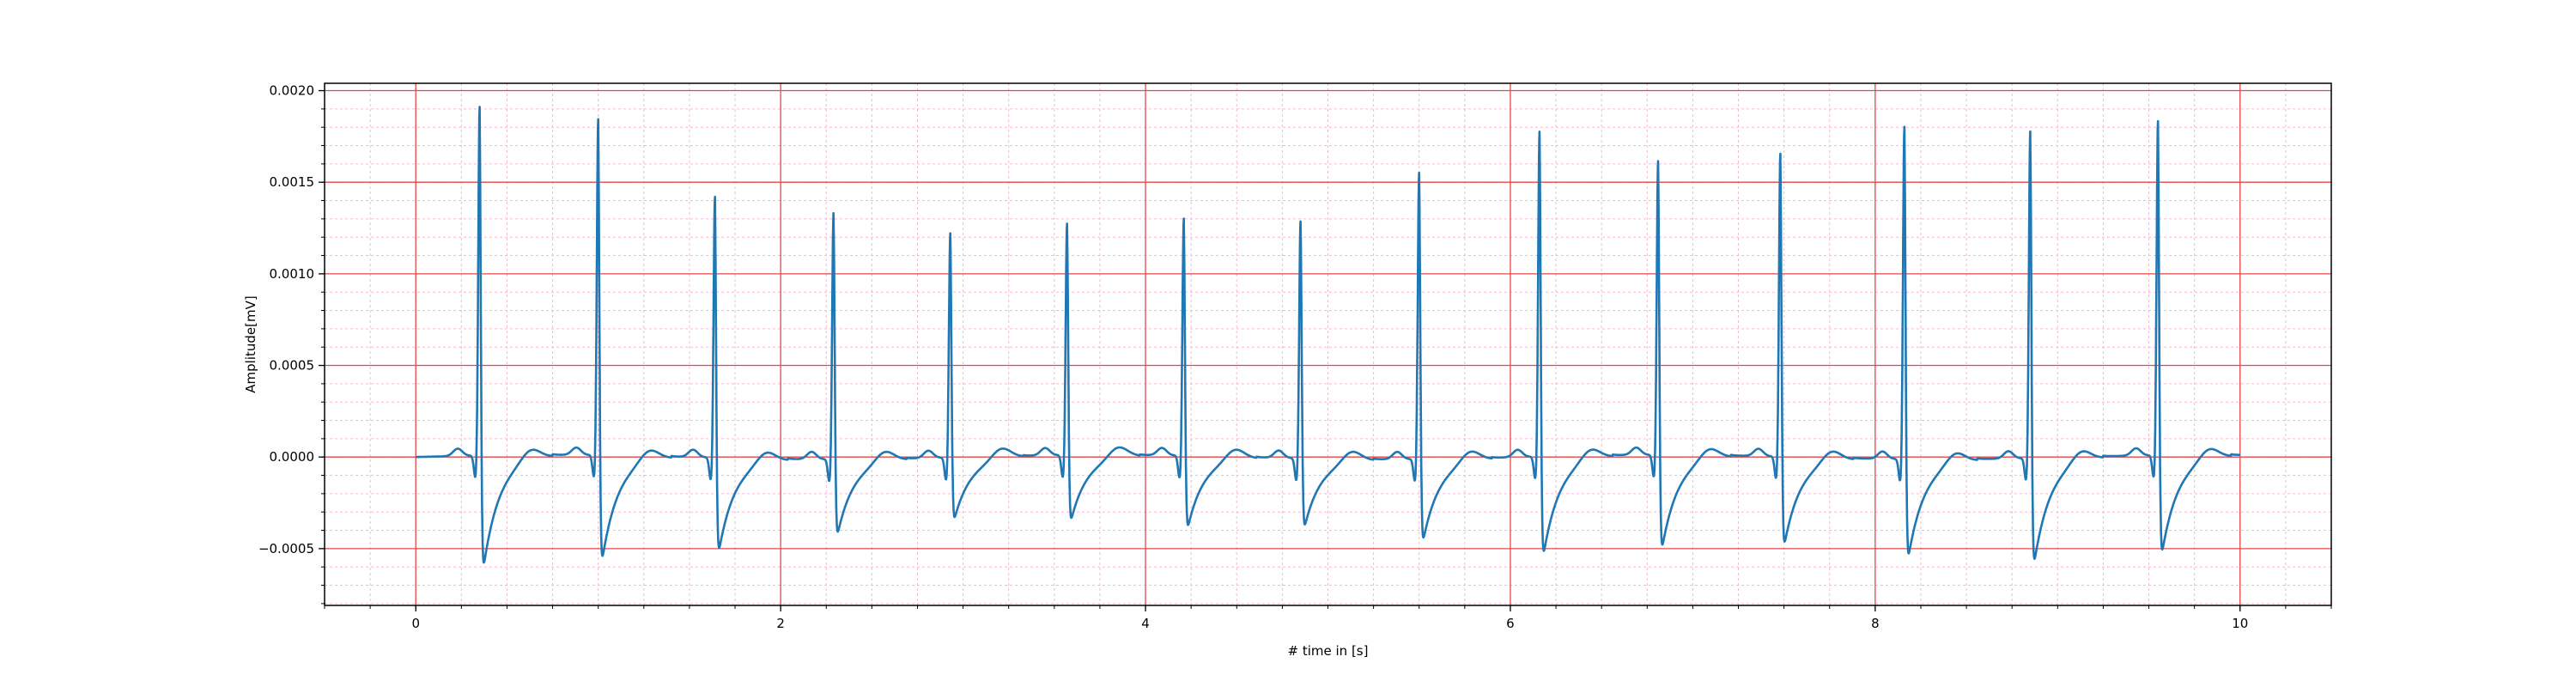  I want to click on x-axis-label: # time in [s], so click(1328, 651).